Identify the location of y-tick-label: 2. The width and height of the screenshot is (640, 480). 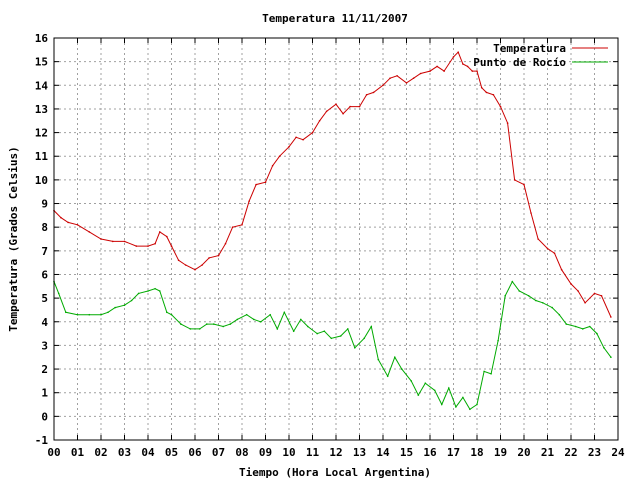
(44, 369).